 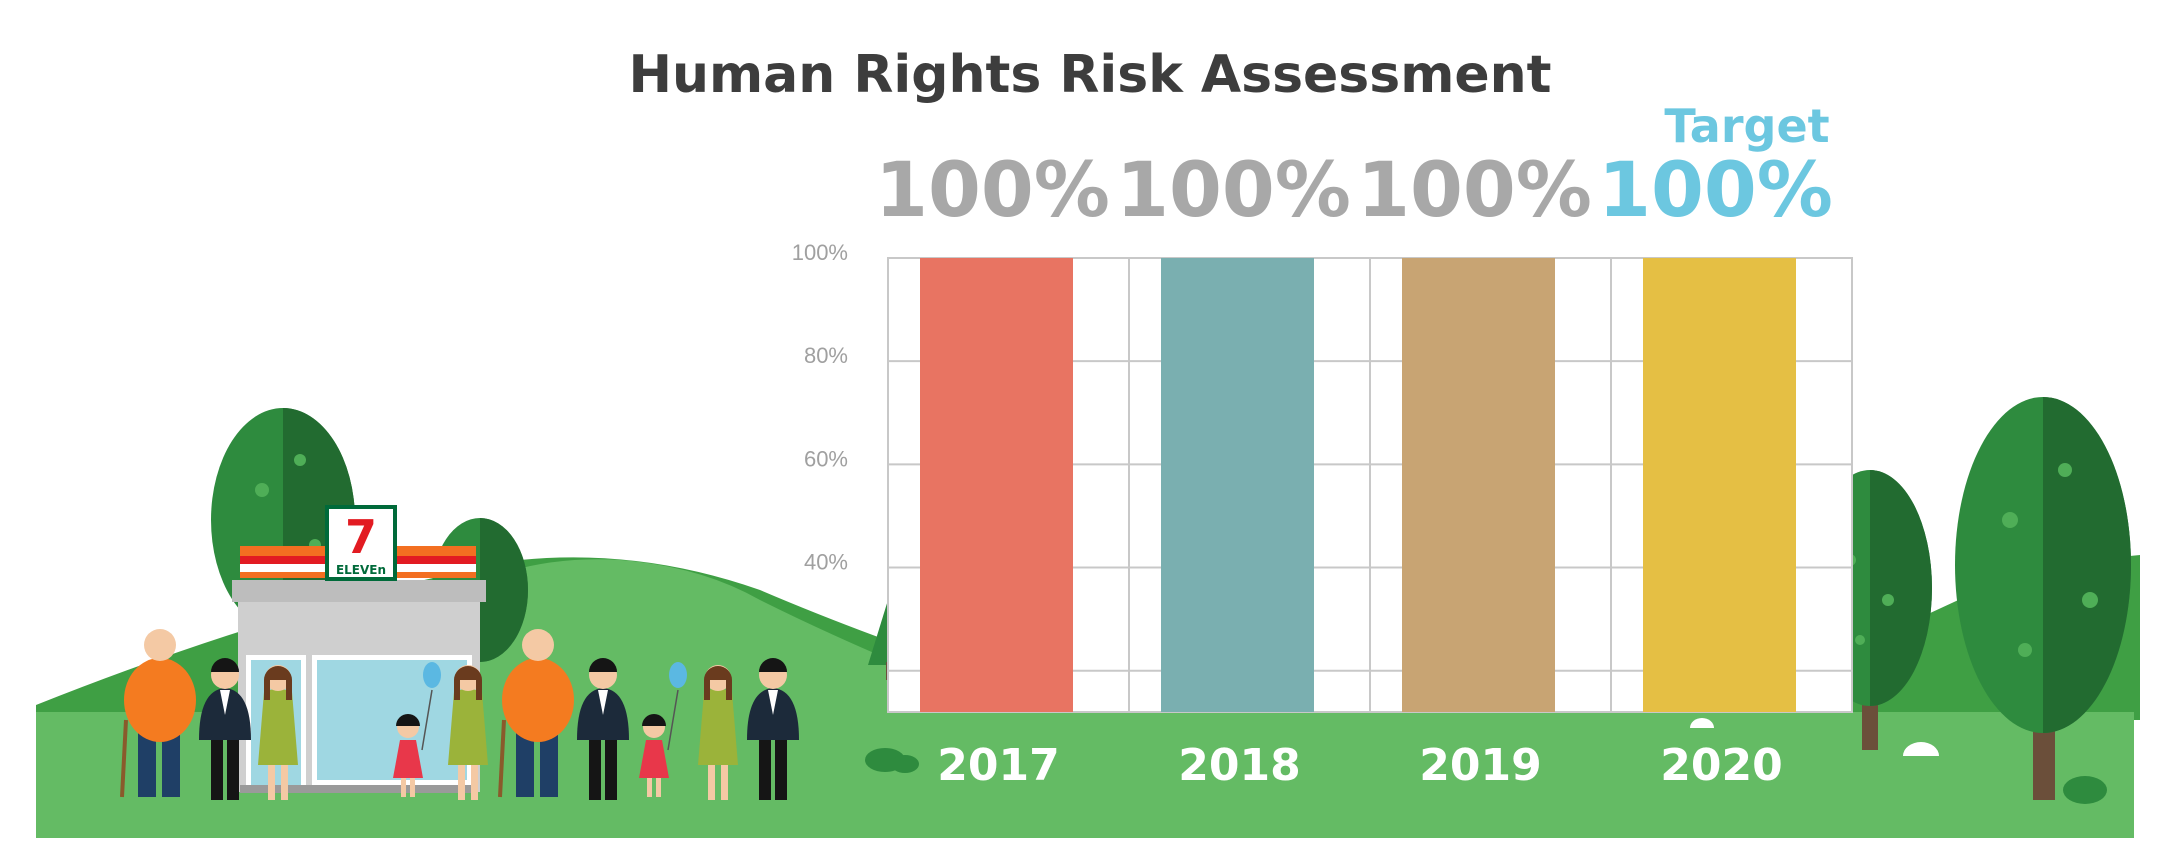 I want to click on bar-2017, so click(x=996, y=485).